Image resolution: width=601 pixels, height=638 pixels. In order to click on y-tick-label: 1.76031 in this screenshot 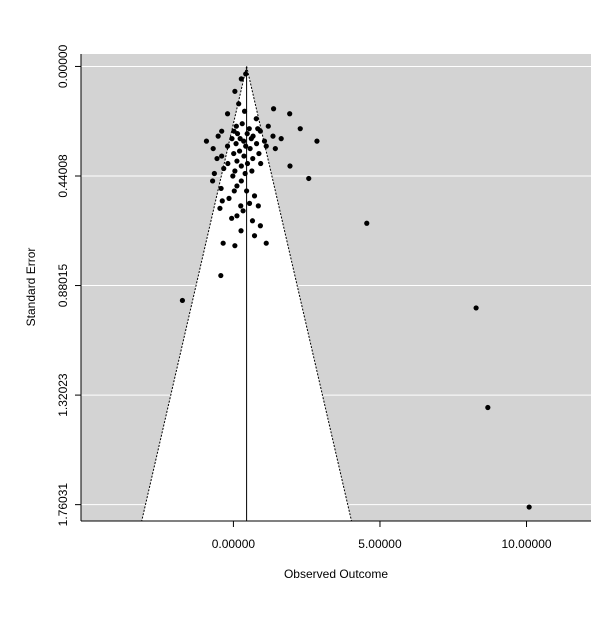, I will do `click(63, 505)`.